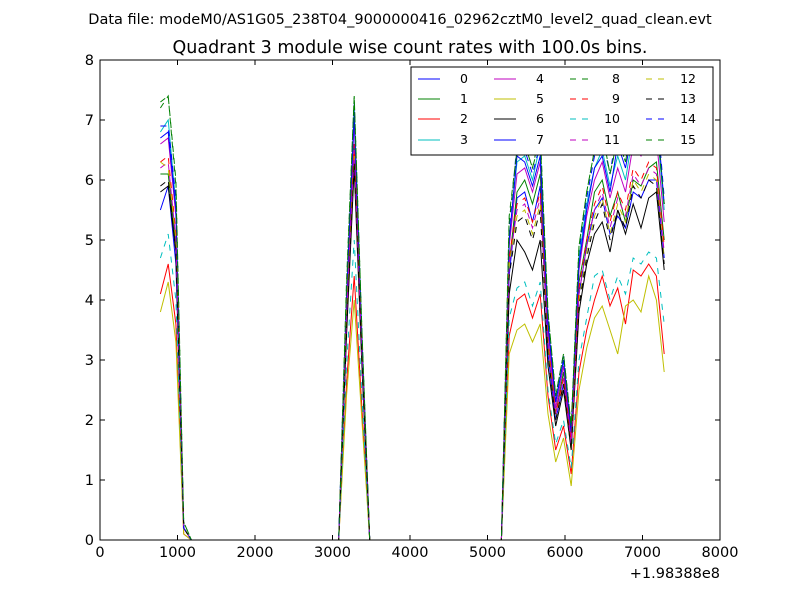  Describe the element at coordinates (616, 98) in the screenshot. I see `legend-label-9: 9` at that location.